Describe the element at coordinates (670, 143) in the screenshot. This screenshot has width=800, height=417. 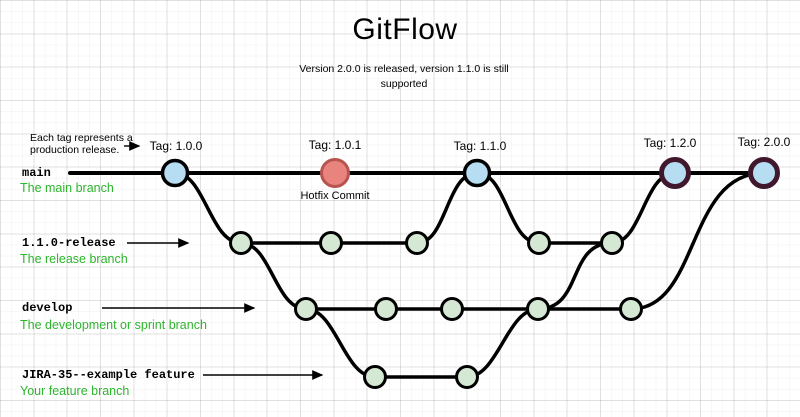
I see `tag-label-1-2-0: Tag: 1.2.0` at that location.